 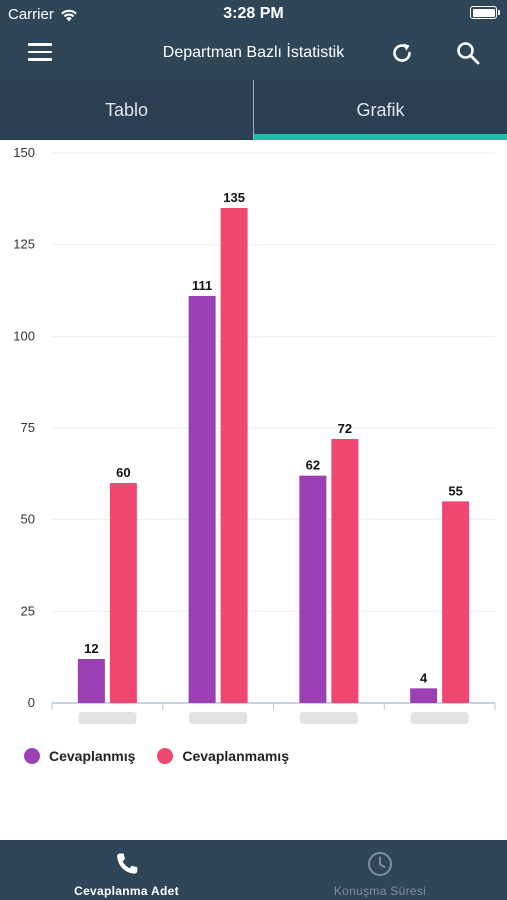 What do you see at coordinates (24, 244) in the screenshot?
I see `y-tick-label: 125` at bounding box center [24, 244].